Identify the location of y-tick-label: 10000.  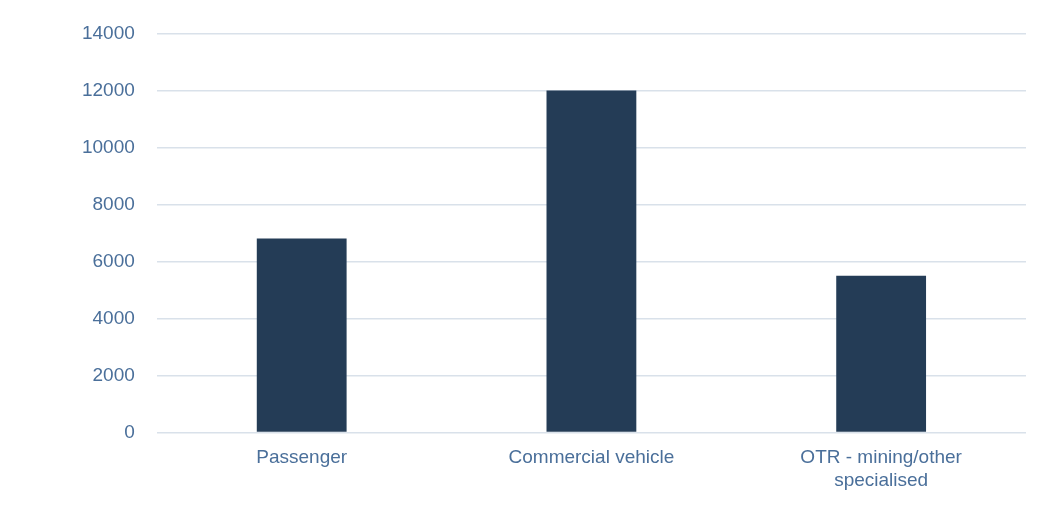
(108, 146).